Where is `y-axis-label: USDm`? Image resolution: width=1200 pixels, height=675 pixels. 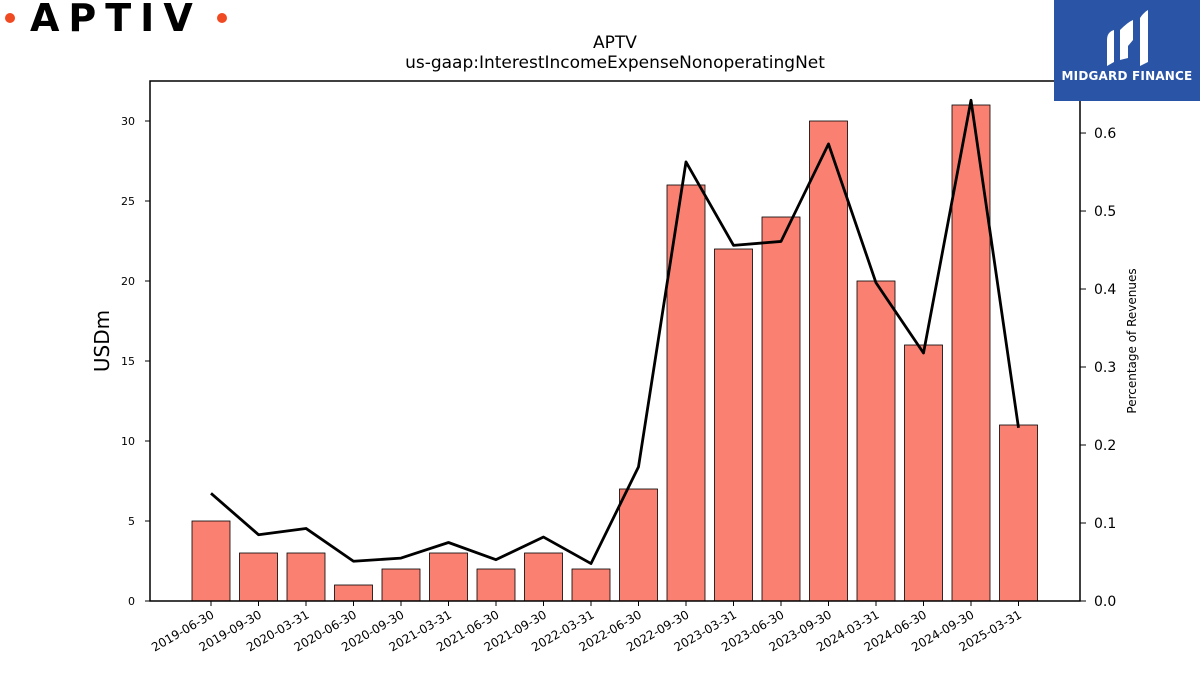 y-axis-label: USDm is located at coordinates (102, 341).